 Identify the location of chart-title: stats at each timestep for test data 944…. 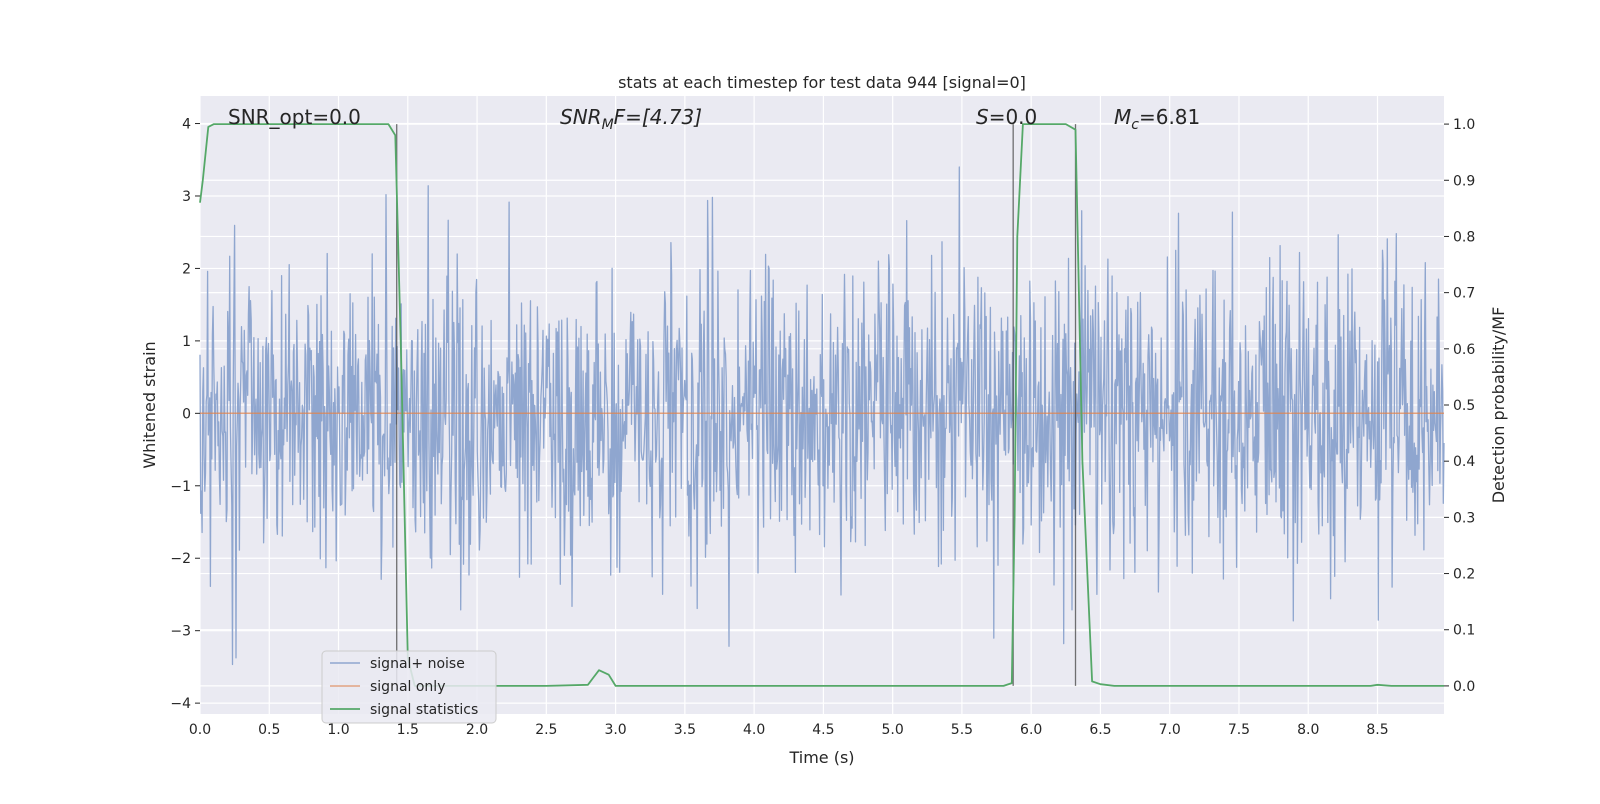
(822, 82).